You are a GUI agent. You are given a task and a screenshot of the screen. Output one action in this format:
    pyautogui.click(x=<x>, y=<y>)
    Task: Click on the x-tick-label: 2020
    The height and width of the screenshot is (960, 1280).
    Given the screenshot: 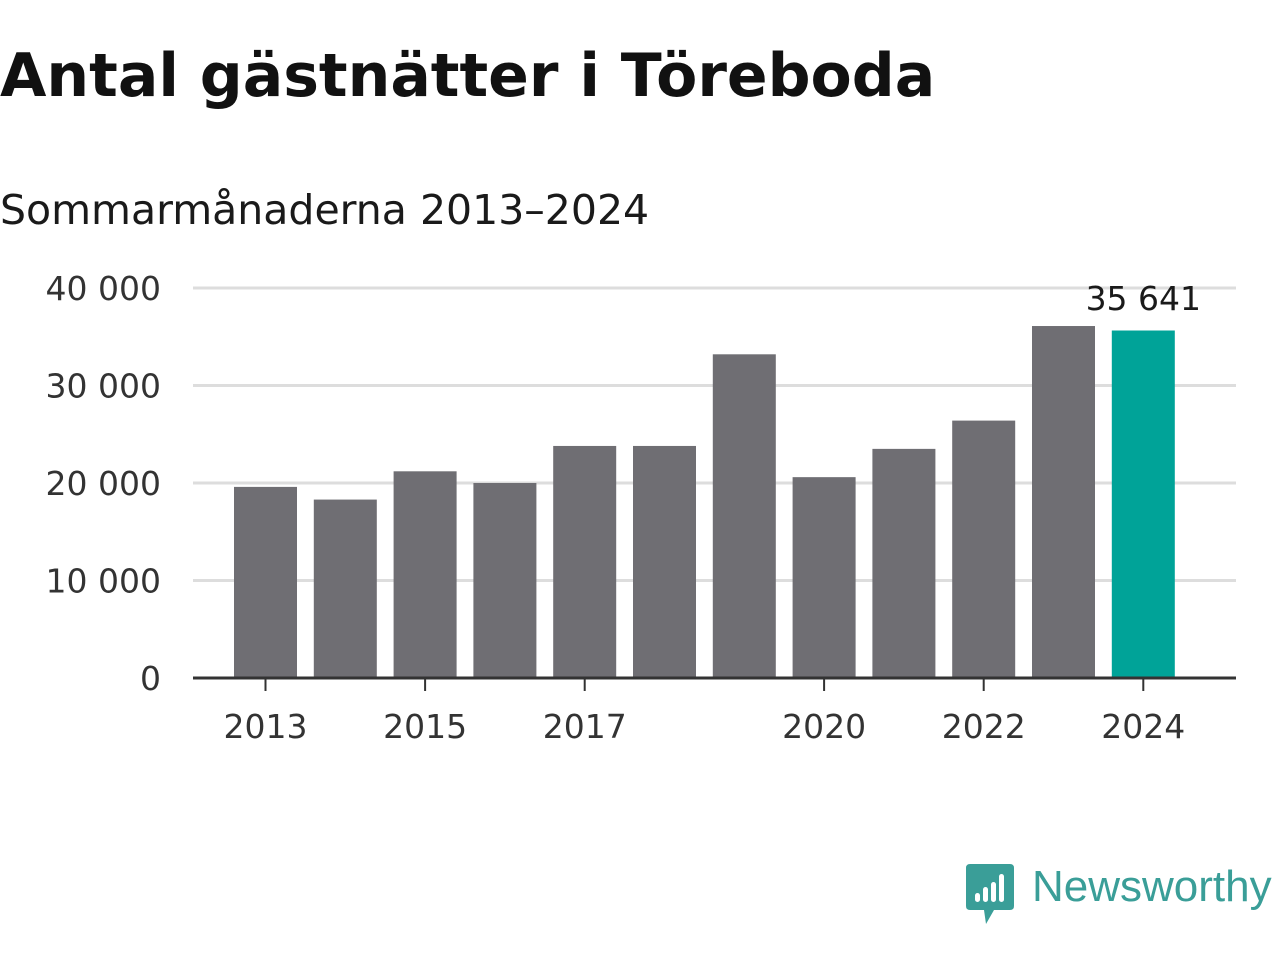 What is the action you would take?
    pyautogui.click(x=824, y=726)
    